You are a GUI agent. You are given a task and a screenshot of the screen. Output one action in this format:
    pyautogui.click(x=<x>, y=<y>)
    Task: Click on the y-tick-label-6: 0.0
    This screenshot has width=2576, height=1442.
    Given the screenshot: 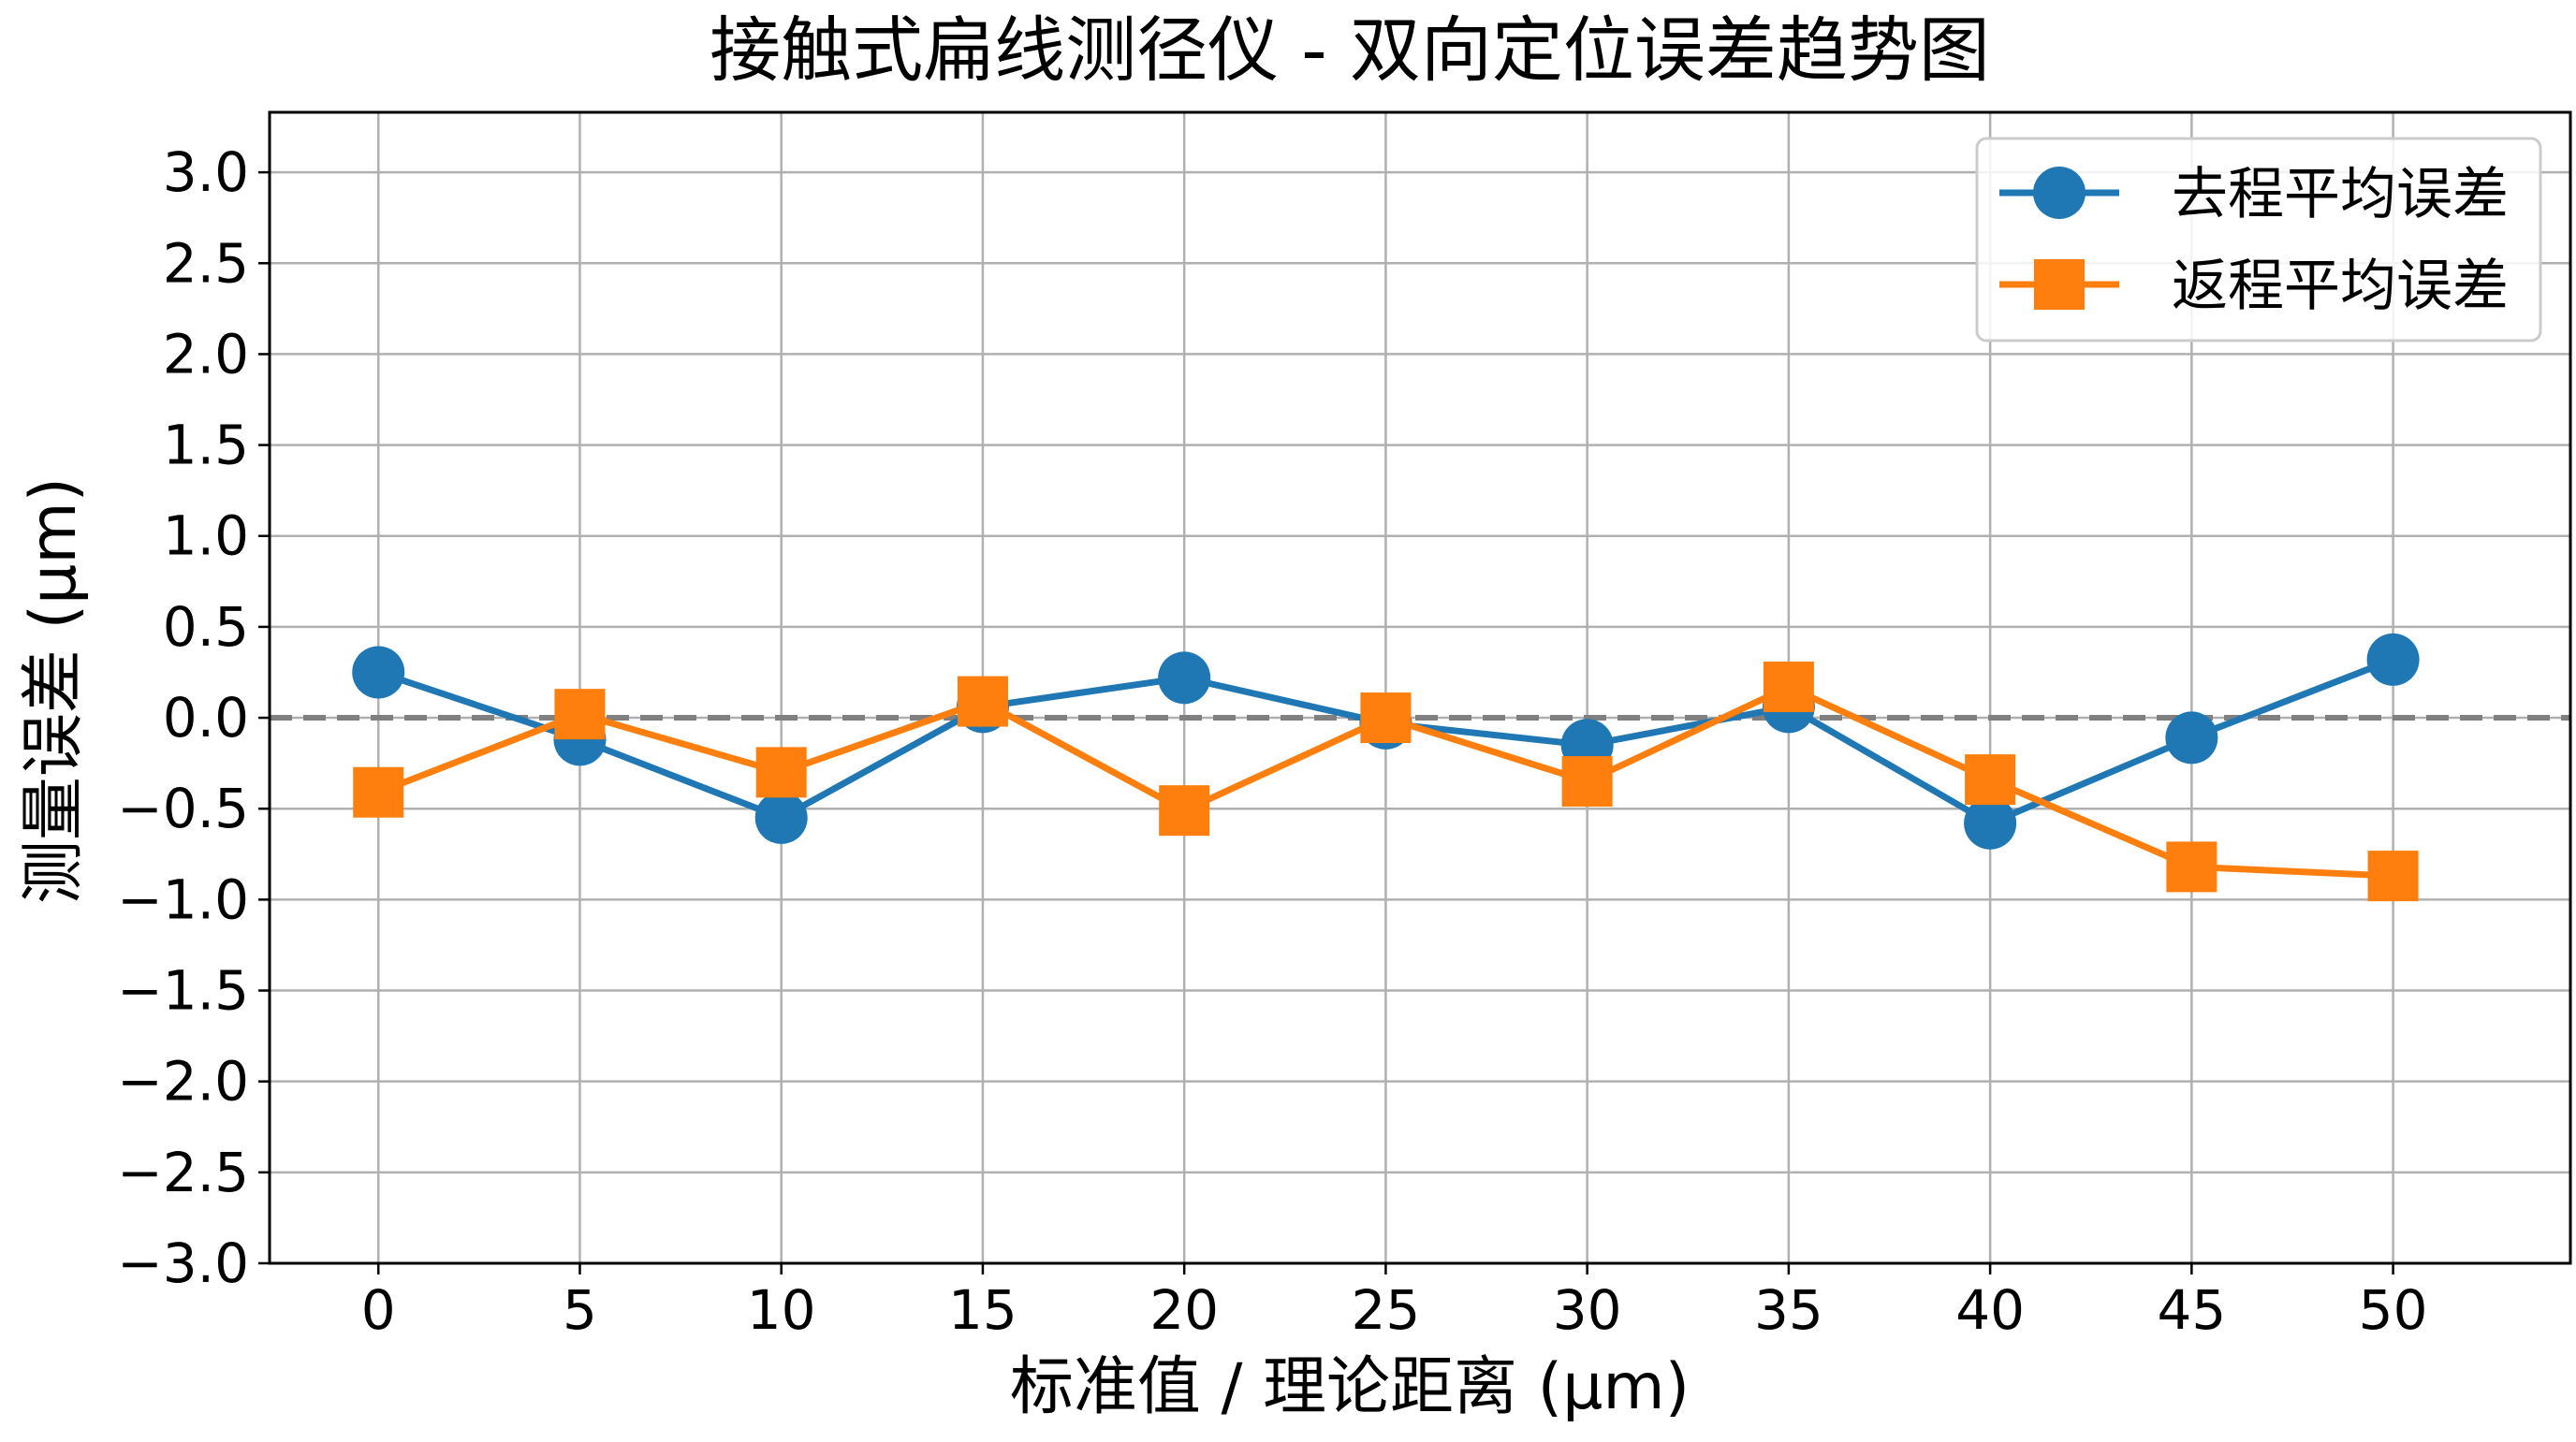 What is the action you would take?
    pyautogui.click(x=206, y=718)
    